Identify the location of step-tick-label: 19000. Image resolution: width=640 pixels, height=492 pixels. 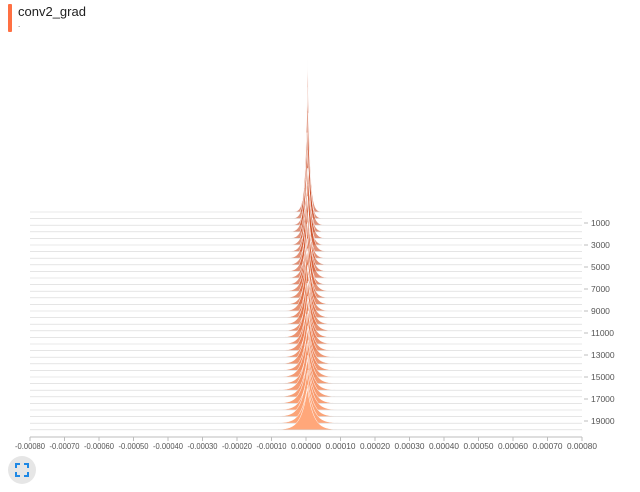
(603, 421).